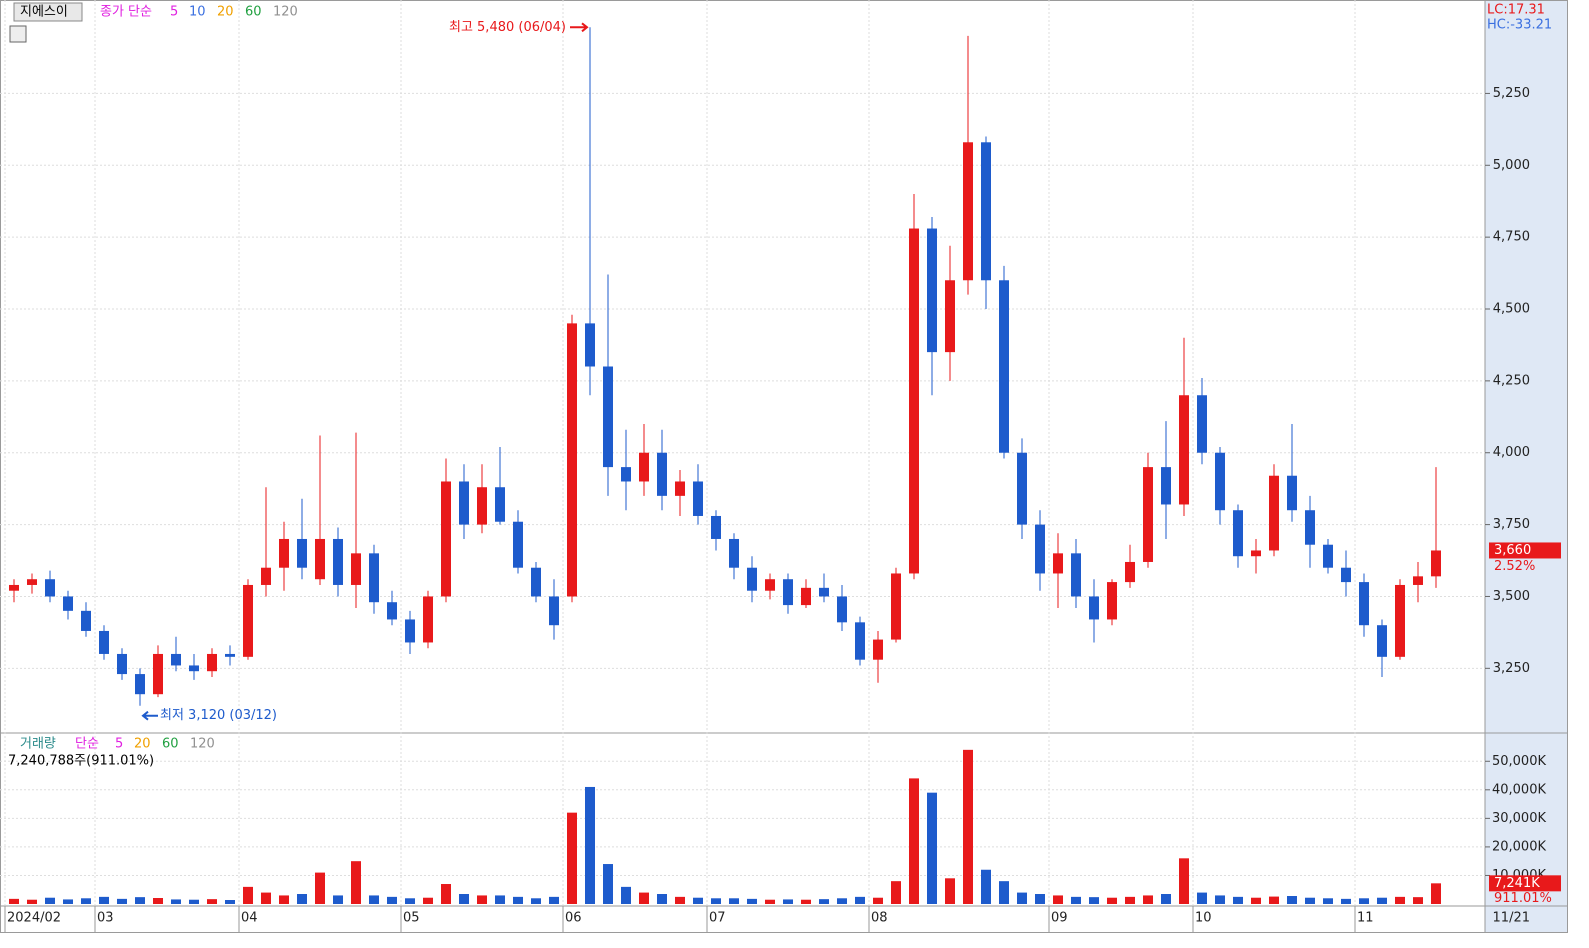  I want to click on table-icon, so click(18, 34).